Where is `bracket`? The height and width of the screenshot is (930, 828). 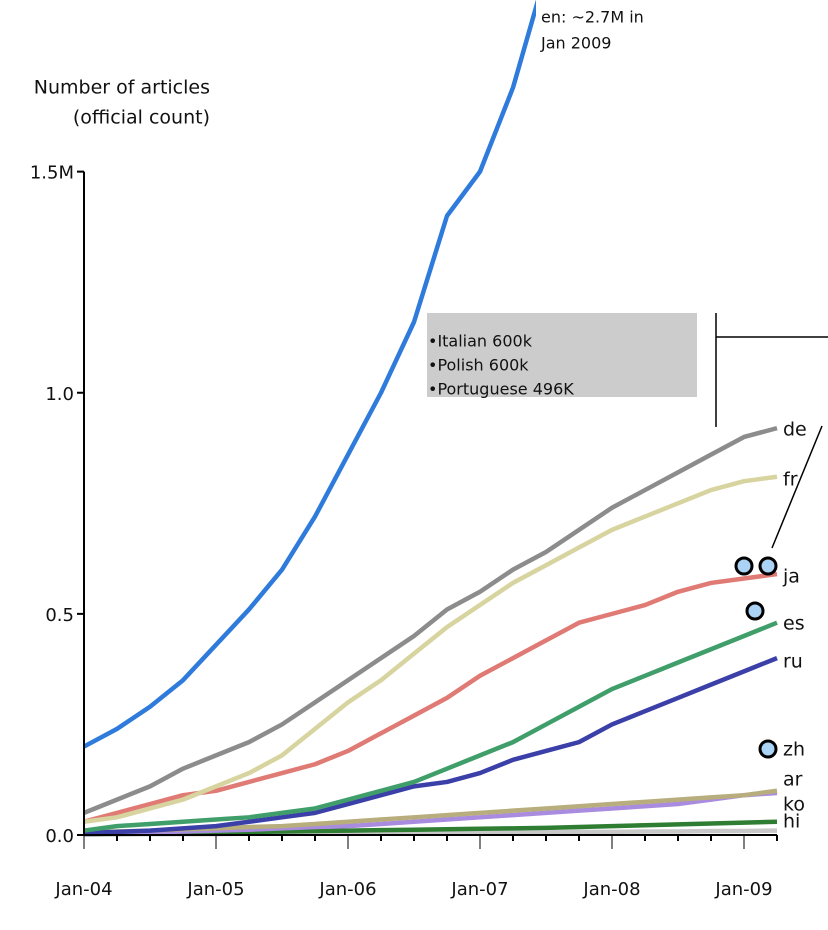 bracket is located at coordinates (771, 431).